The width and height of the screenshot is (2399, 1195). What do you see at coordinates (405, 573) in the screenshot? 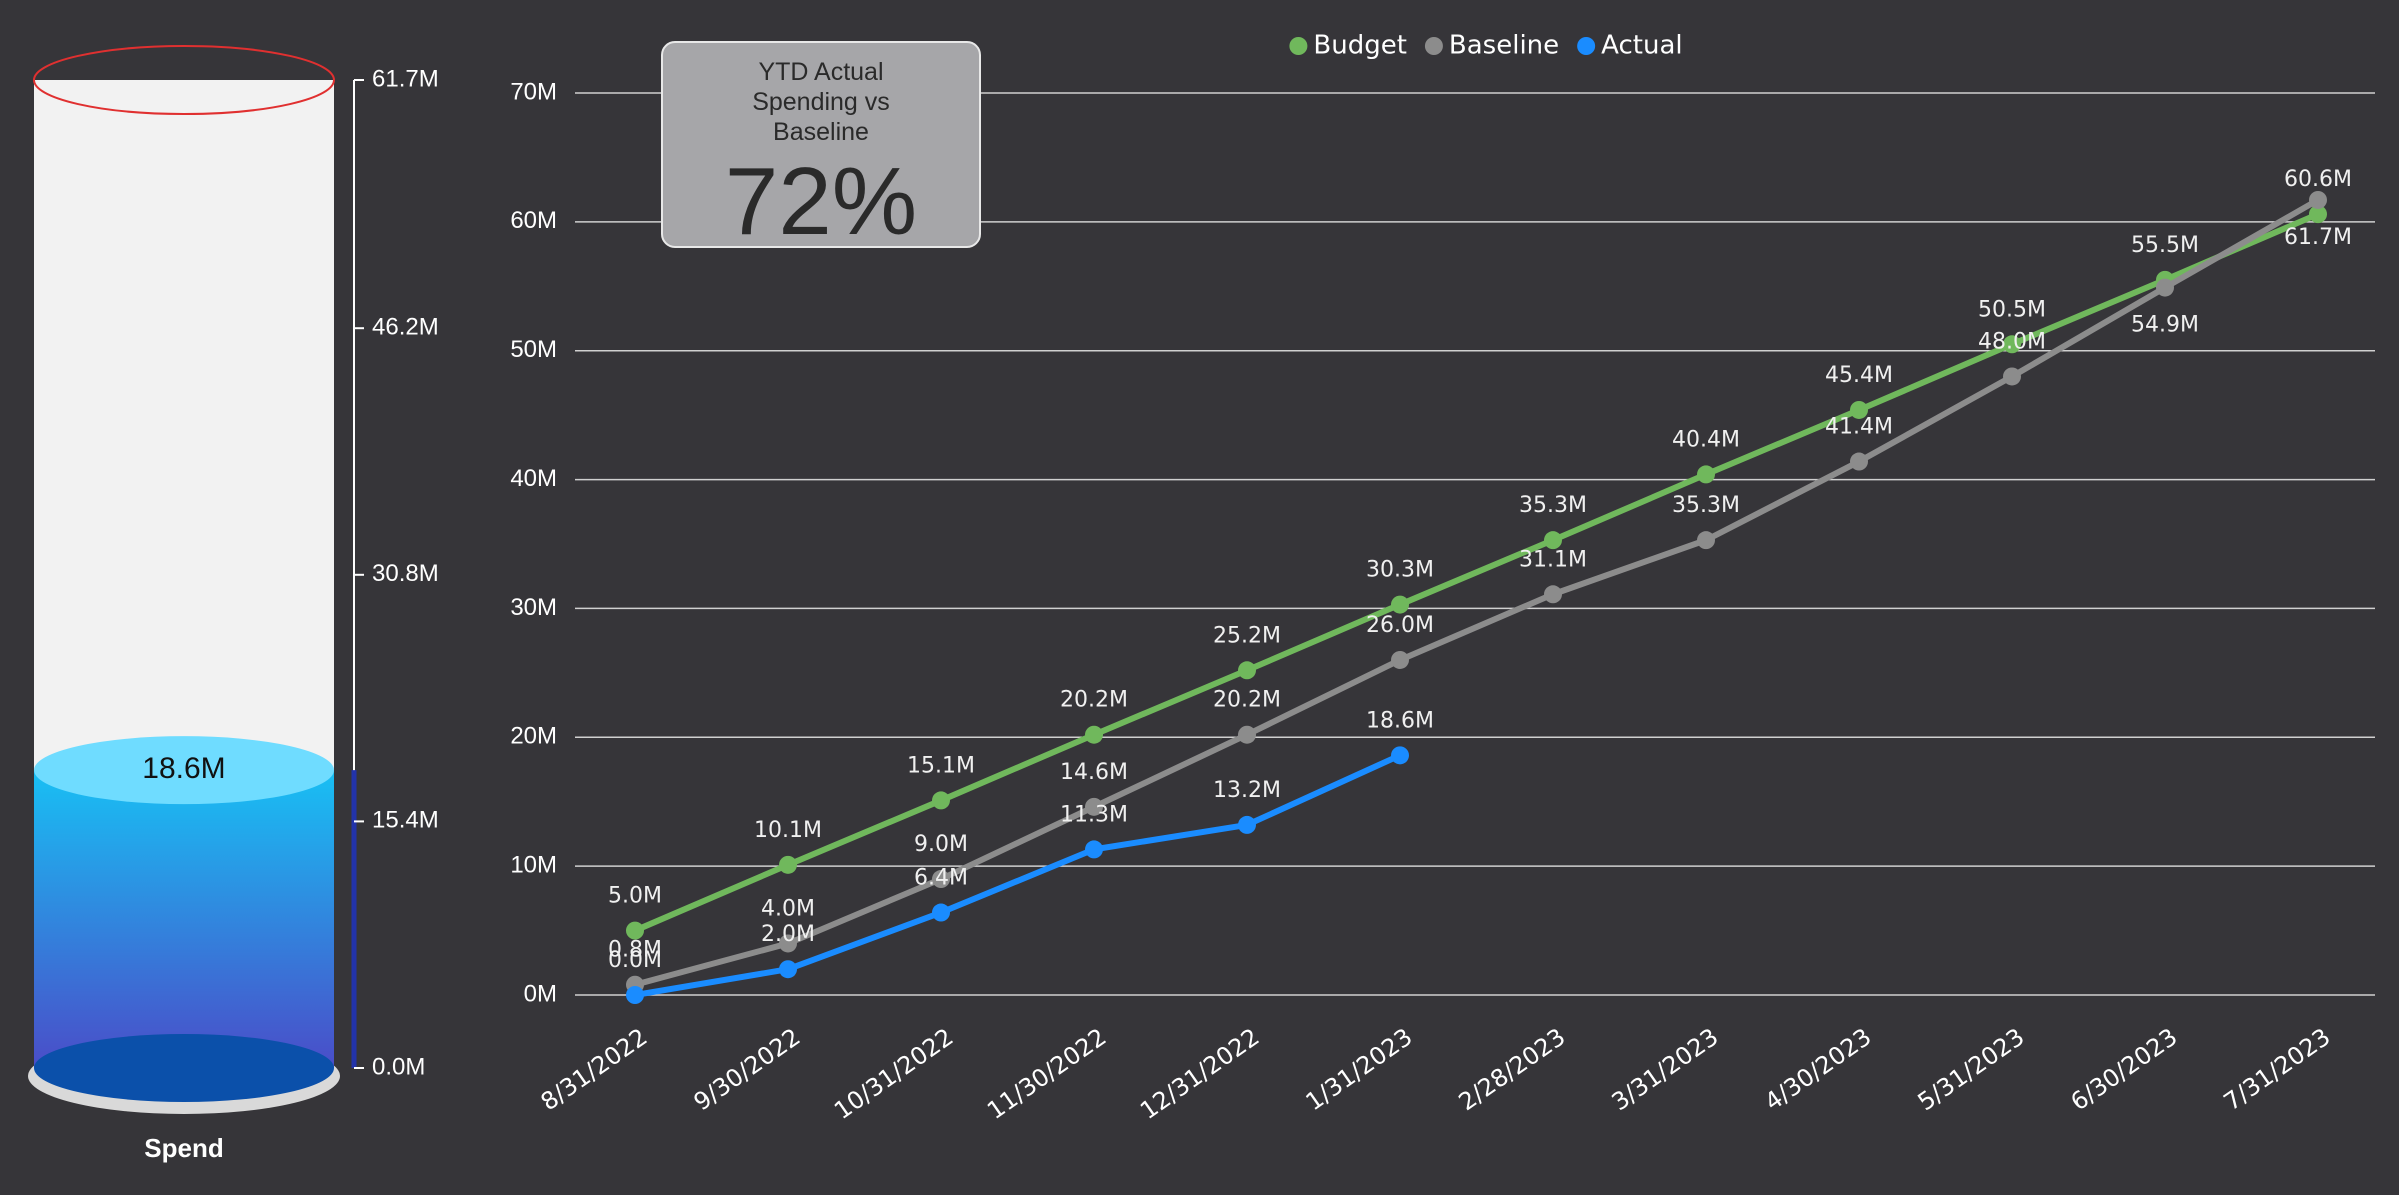
I see `gauge-tick-label: 30.8M` at bounding box center [405, 573].